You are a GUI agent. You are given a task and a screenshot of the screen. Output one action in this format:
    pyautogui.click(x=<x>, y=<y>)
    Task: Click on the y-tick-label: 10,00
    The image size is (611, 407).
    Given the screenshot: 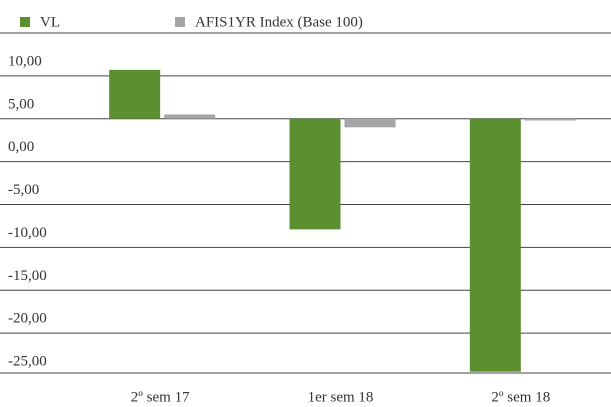 What is the action you would take?
    pyautogui.click(x=25, y=61)
    